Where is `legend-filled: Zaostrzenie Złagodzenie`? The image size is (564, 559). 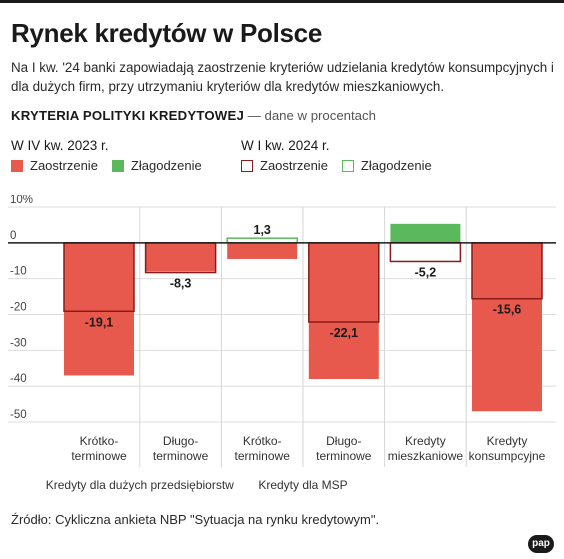 legend-filled: Zaostrzenie Złagodzenie is located at coordinates (113, 165).